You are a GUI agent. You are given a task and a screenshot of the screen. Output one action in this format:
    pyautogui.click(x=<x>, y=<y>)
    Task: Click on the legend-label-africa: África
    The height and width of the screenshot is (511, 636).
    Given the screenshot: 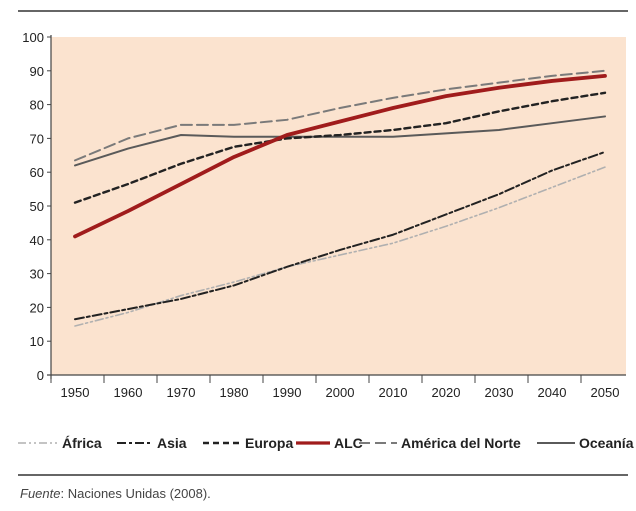 What is the action you would take?
    pyautogui.click(x=82, y=443)
    